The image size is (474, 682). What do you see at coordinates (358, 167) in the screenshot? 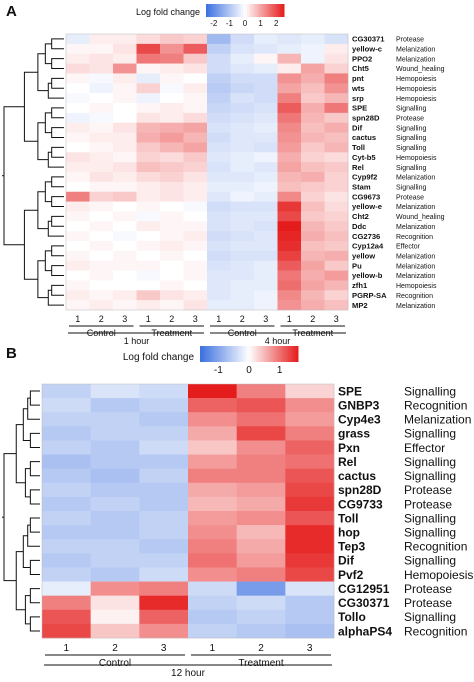
I see `gene-label: Rel` at bounding box center [358, 167].